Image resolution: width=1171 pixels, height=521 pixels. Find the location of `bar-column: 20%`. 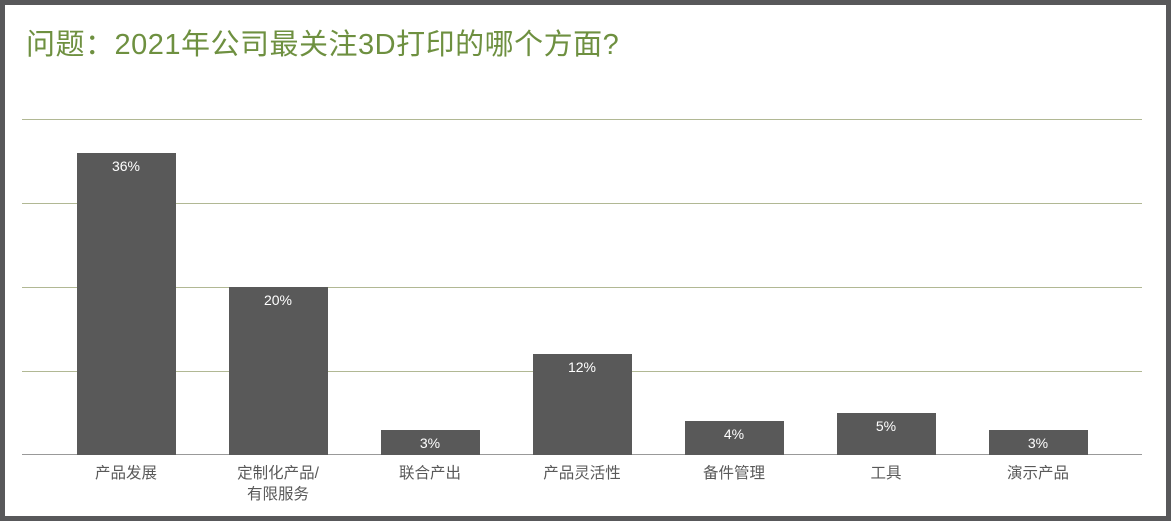

bar-column: 20% is located at coordinates (278, 287).